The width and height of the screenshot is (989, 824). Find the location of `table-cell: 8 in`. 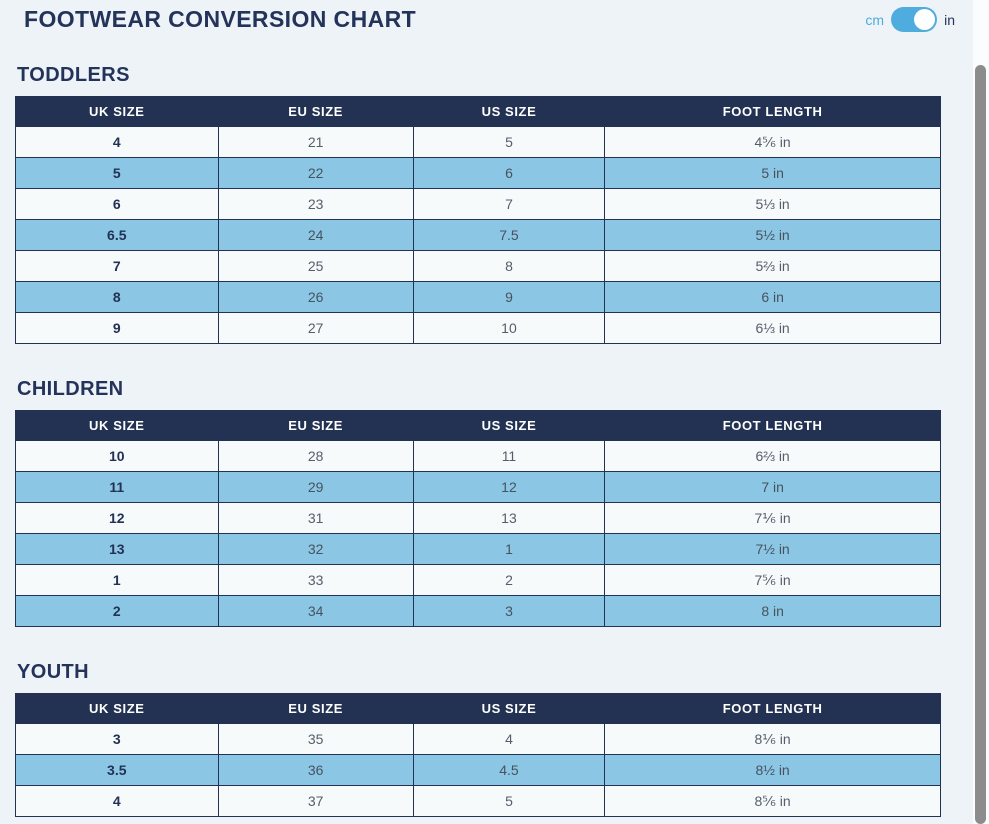

table-cell: 8 in is located at coordinates (772, 611).